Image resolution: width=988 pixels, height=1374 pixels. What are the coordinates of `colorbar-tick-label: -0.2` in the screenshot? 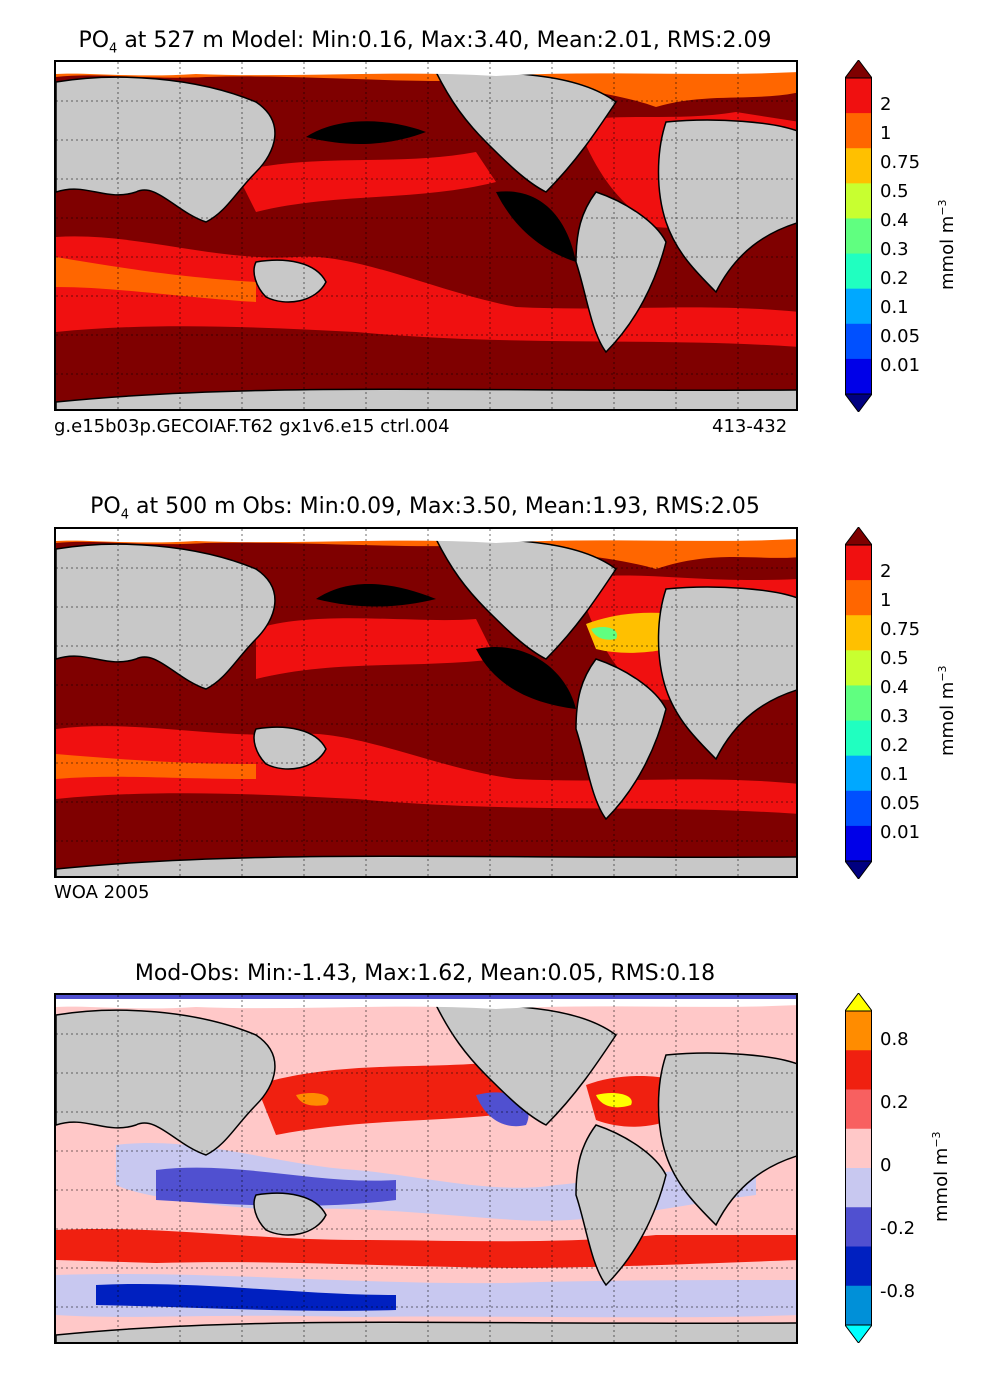 It's located at (898, 1228).